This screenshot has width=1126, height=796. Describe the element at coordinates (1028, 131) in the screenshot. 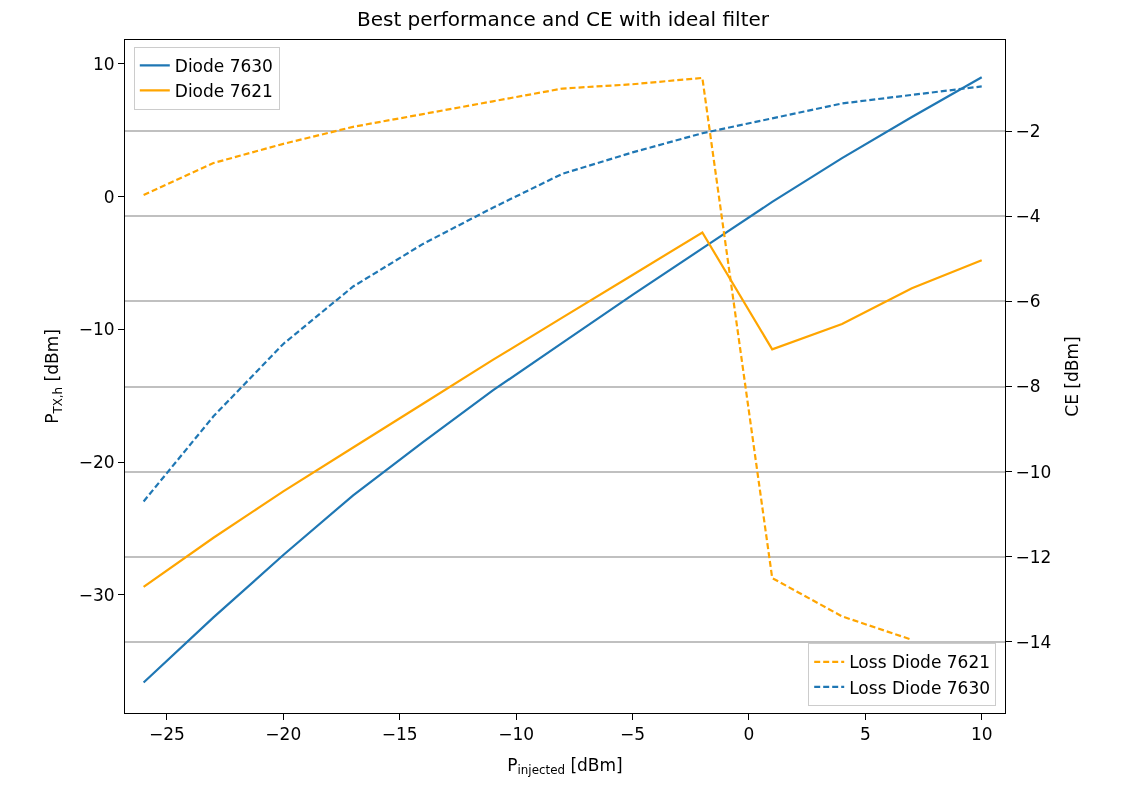

I see `y2-tick-label: −2` at that location.